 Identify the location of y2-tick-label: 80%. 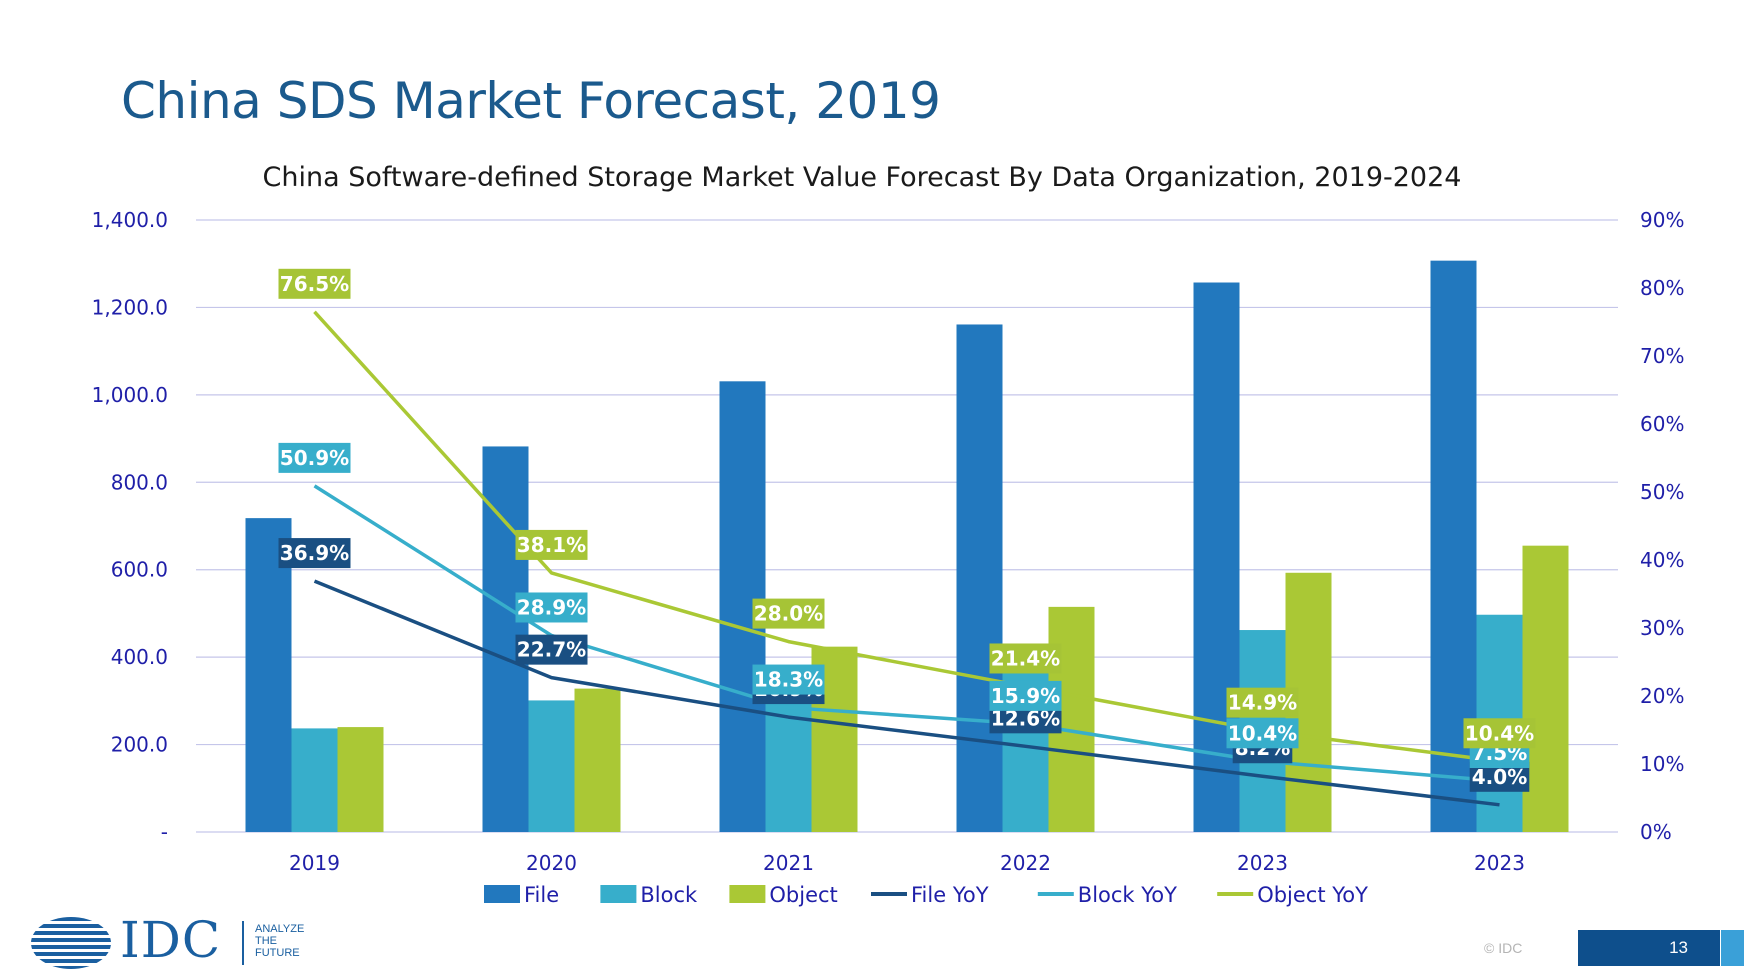
(1662, 288).